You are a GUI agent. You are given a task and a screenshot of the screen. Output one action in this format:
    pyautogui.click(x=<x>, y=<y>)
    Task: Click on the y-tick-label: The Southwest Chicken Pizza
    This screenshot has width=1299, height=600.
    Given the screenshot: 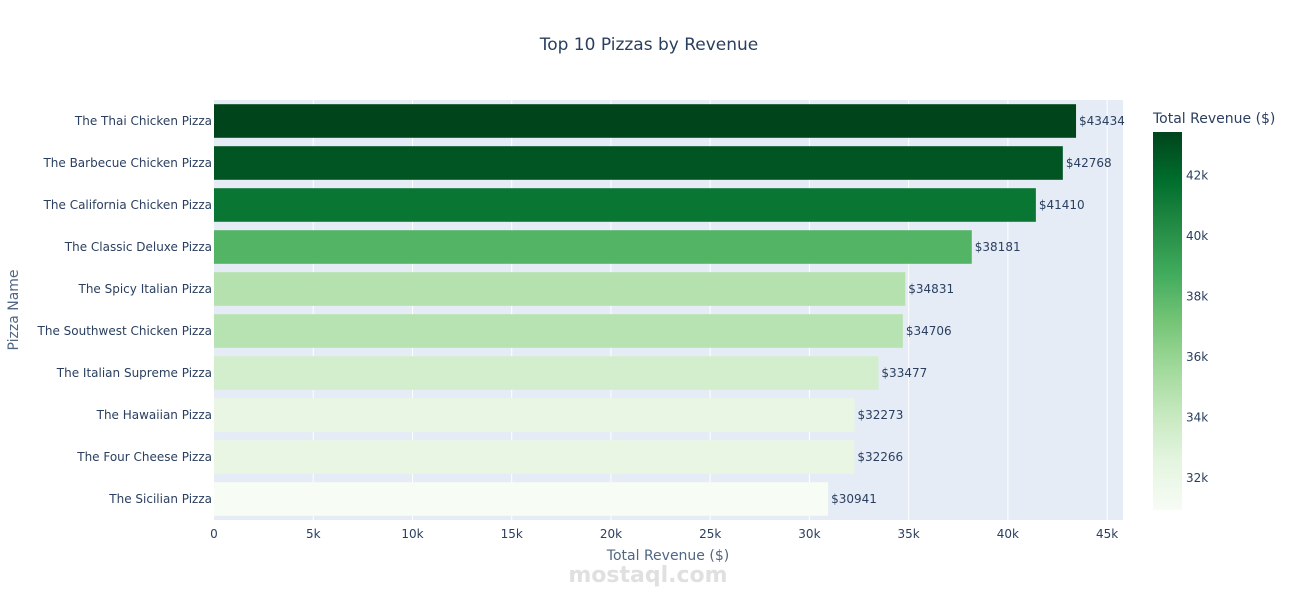 What is the action you would take?
    pyautogui.click(x=124, y=331)
    